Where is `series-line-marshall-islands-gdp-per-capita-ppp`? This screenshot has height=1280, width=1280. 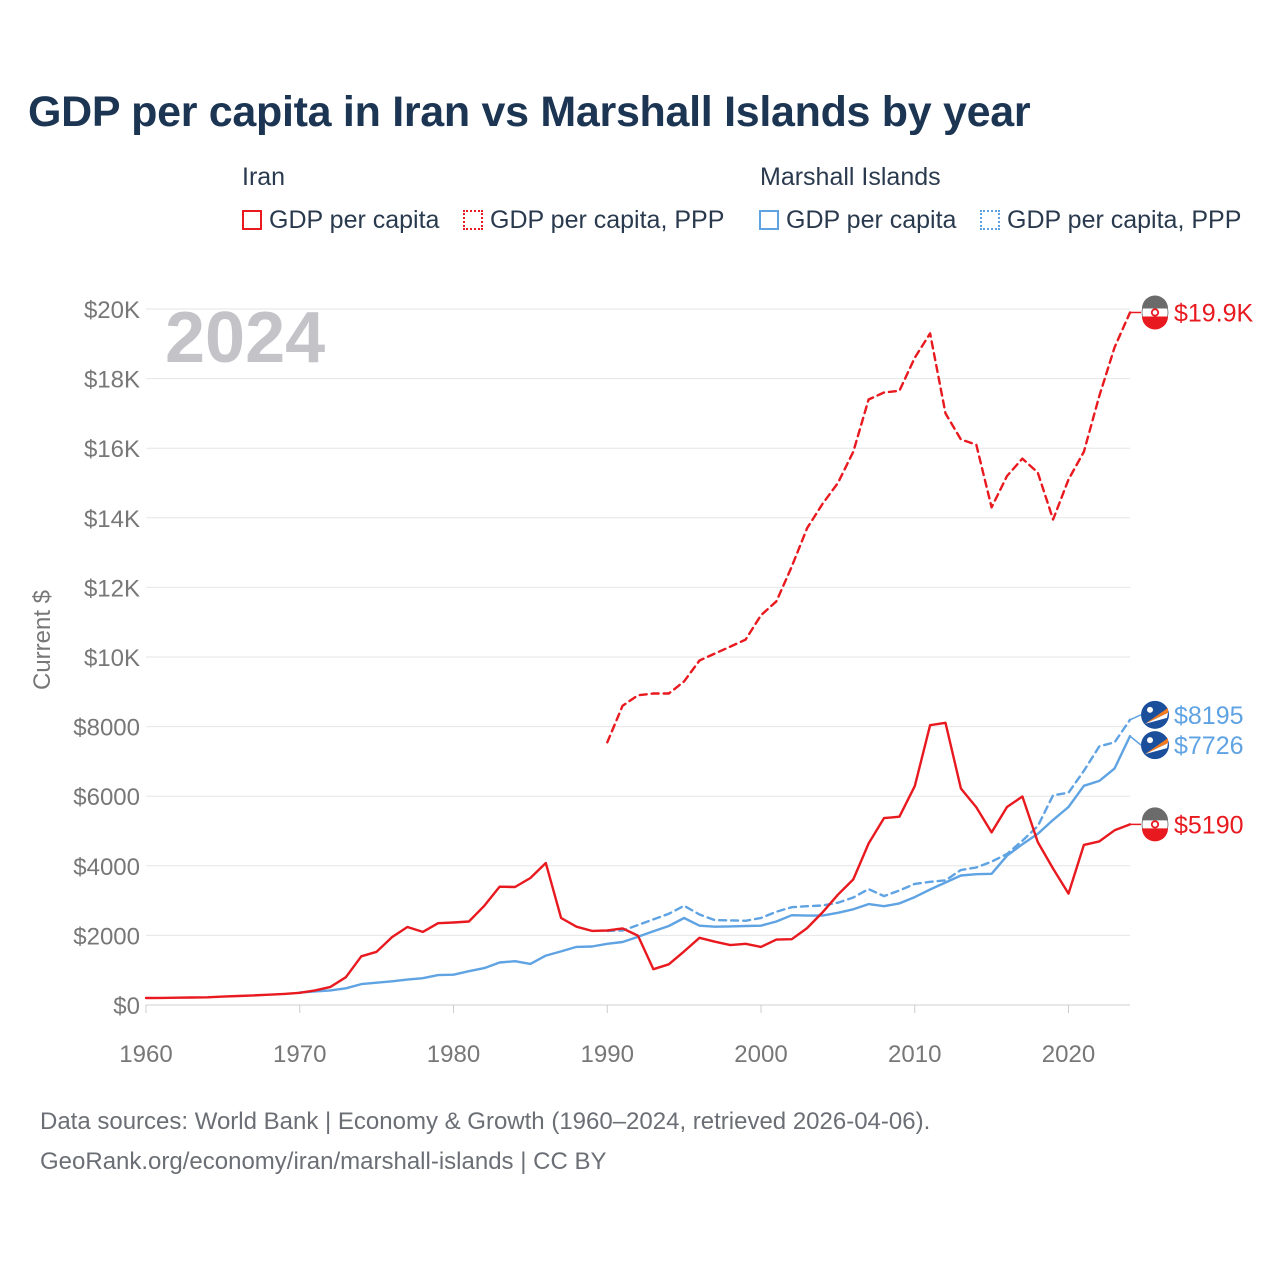 series-line-marshall-islands-gdp-per-capita-ppp is located at coordinates (869, 825).